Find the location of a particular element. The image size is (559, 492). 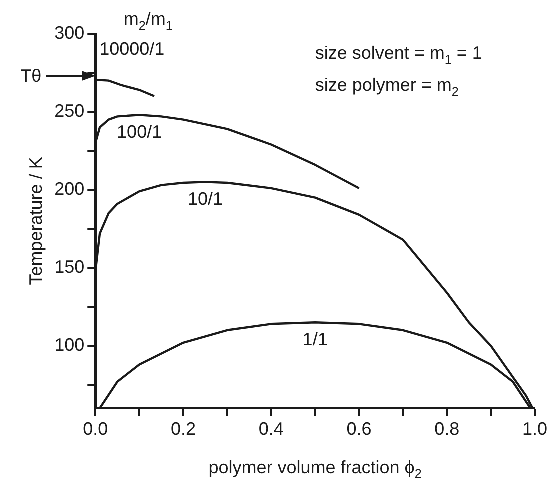

y-tick-label: 150 is located at coordinates (69, 266).